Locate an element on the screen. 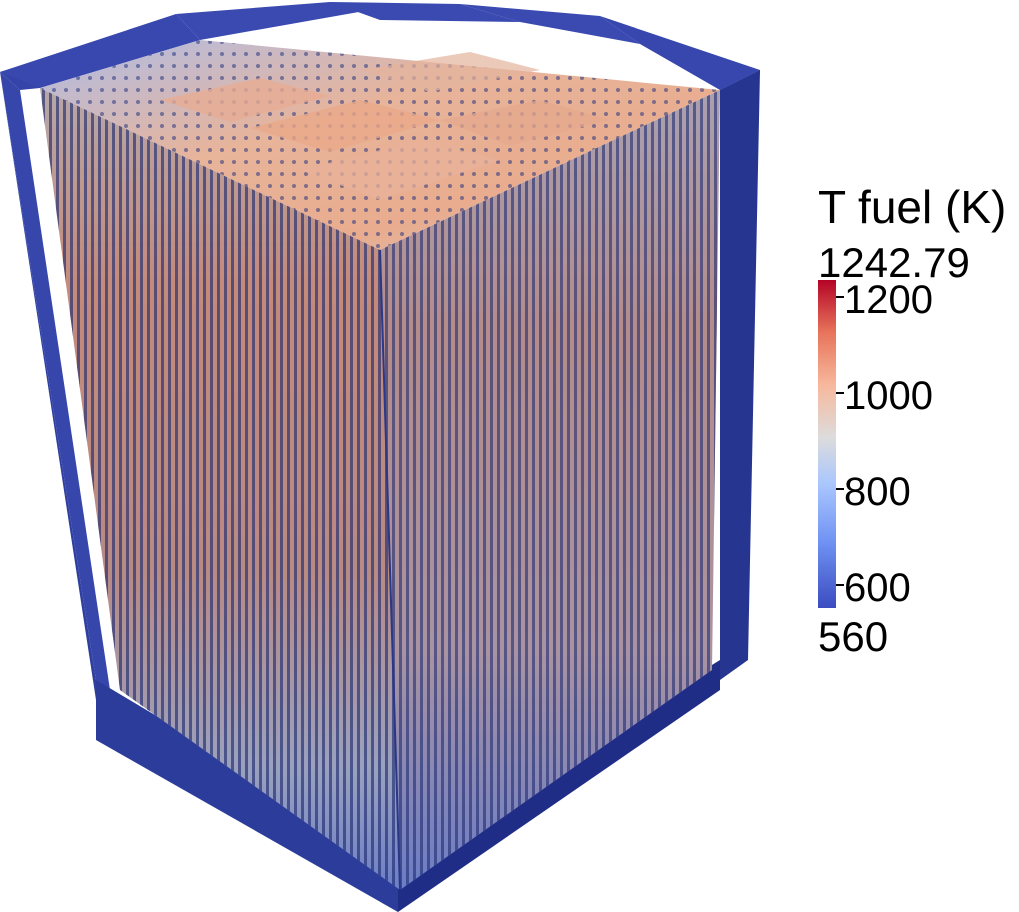  legend-title: T fuel (K) is located at coordinates (912, 207).